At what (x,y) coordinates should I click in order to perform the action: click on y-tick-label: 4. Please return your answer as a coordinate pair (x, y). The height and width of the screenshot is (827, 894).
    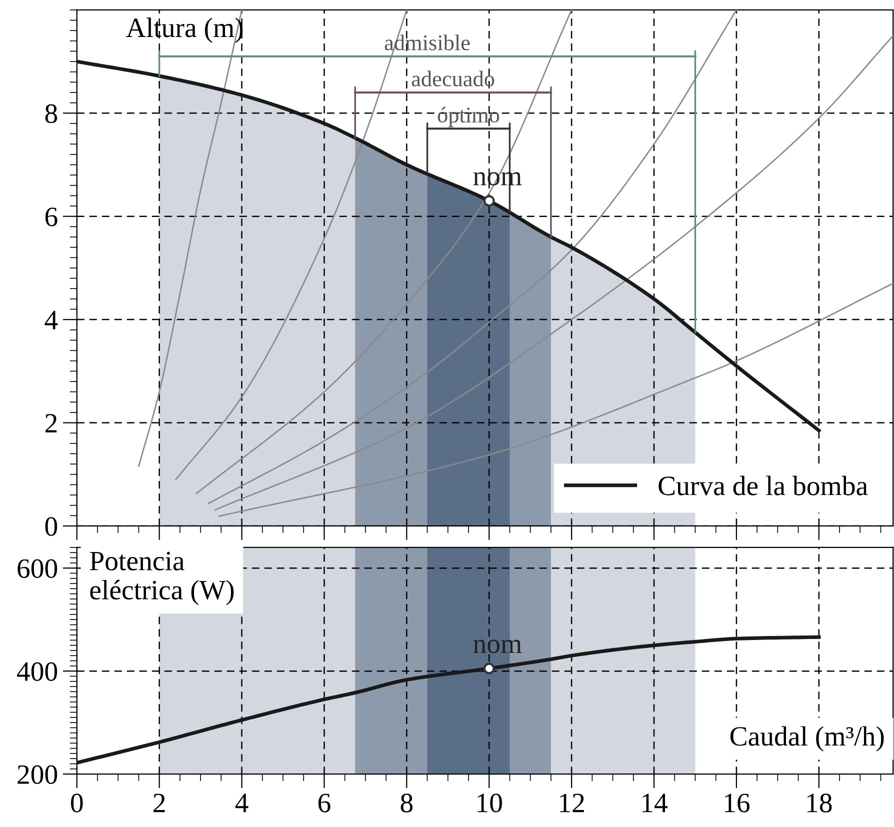
    Looking at the image, I should click on (51, 320).